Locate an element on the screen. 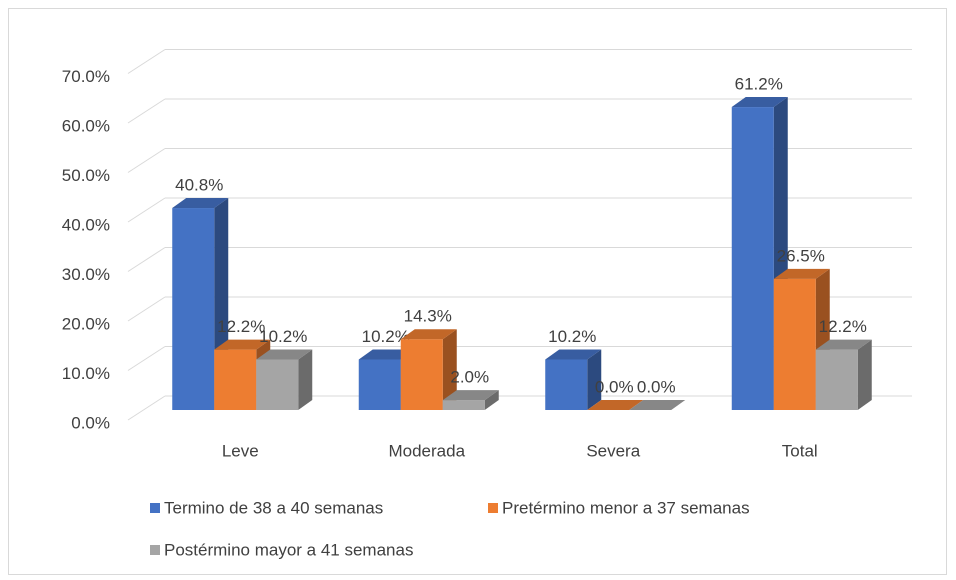 Image resolution: width=956 pixels, height=580 pixels. data-label: 61.2% is located at coordinates (759, 84).